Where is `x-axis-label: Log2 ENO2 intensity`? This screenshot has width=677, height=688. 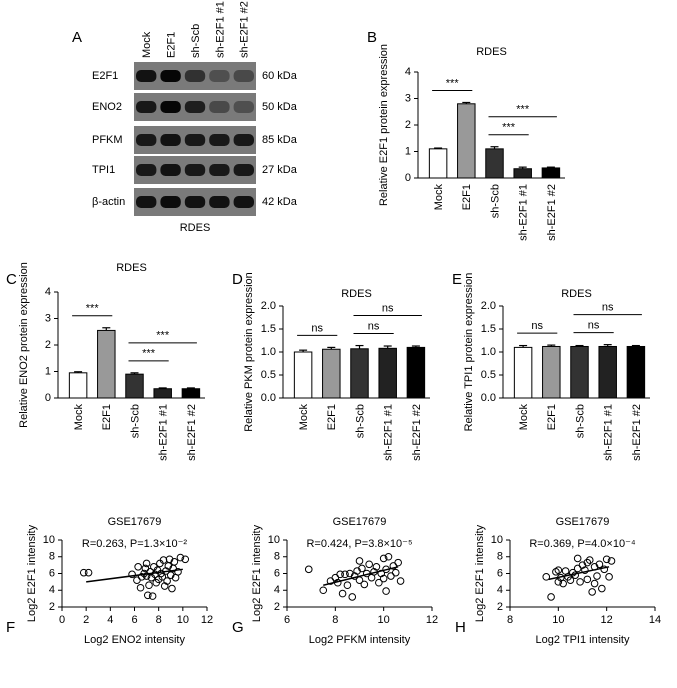 x-axis-label: Log2 ENO2 intensity is located at coordinates (134, 640).